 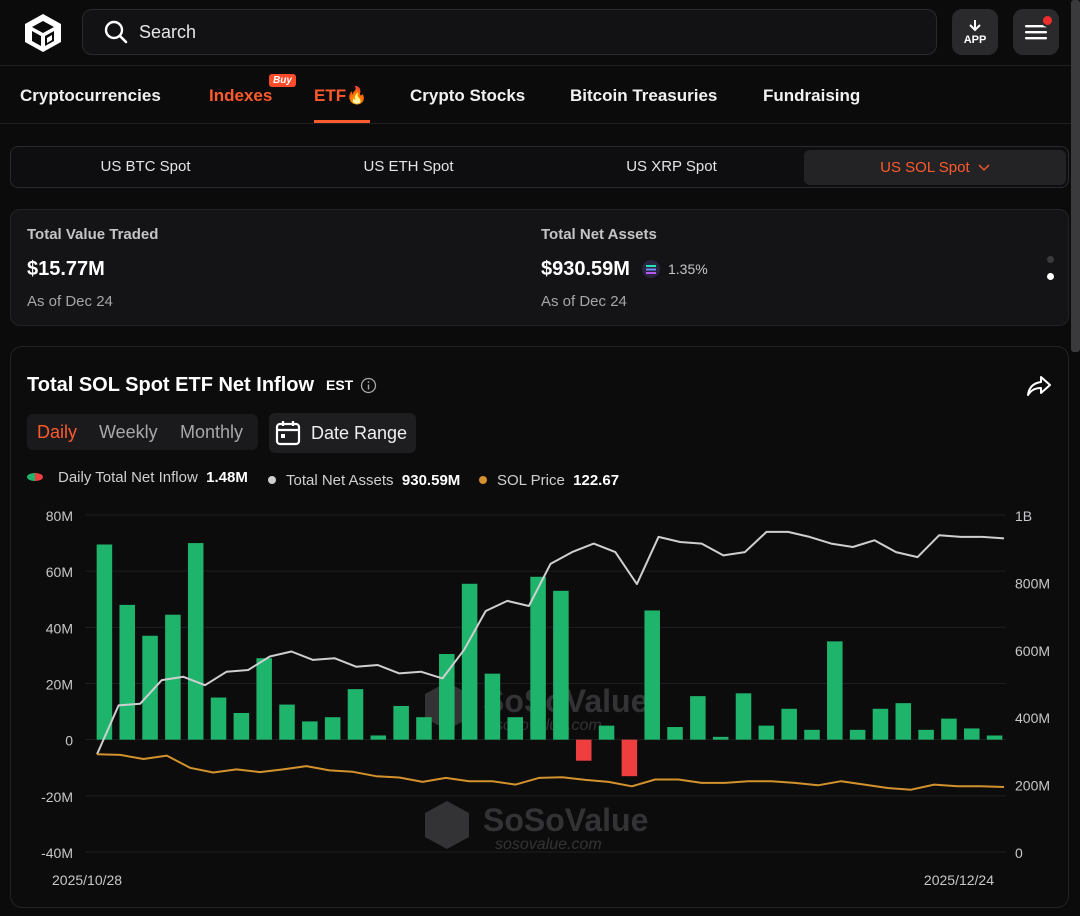 I want to click on tab-us-xrp-spot: US XRP Spot, so click(x=671, y=166).